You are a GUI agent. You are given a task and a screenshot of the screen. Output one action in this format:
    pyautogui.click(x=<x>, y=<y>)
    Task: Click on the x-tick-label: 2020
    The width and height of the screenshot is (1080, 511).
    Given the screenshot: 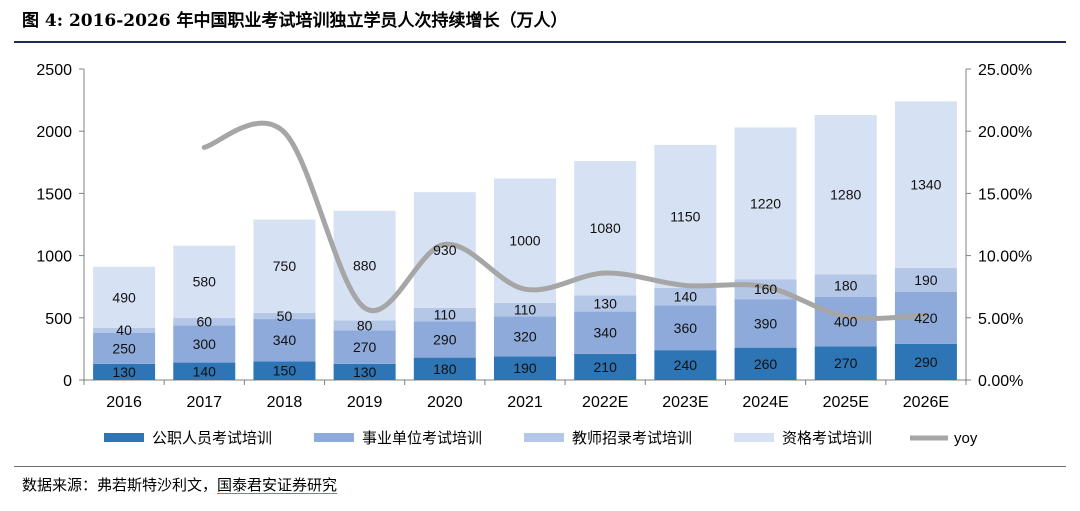 What is the action you would take?
    pyautogui.click(x=445, y=402)
    